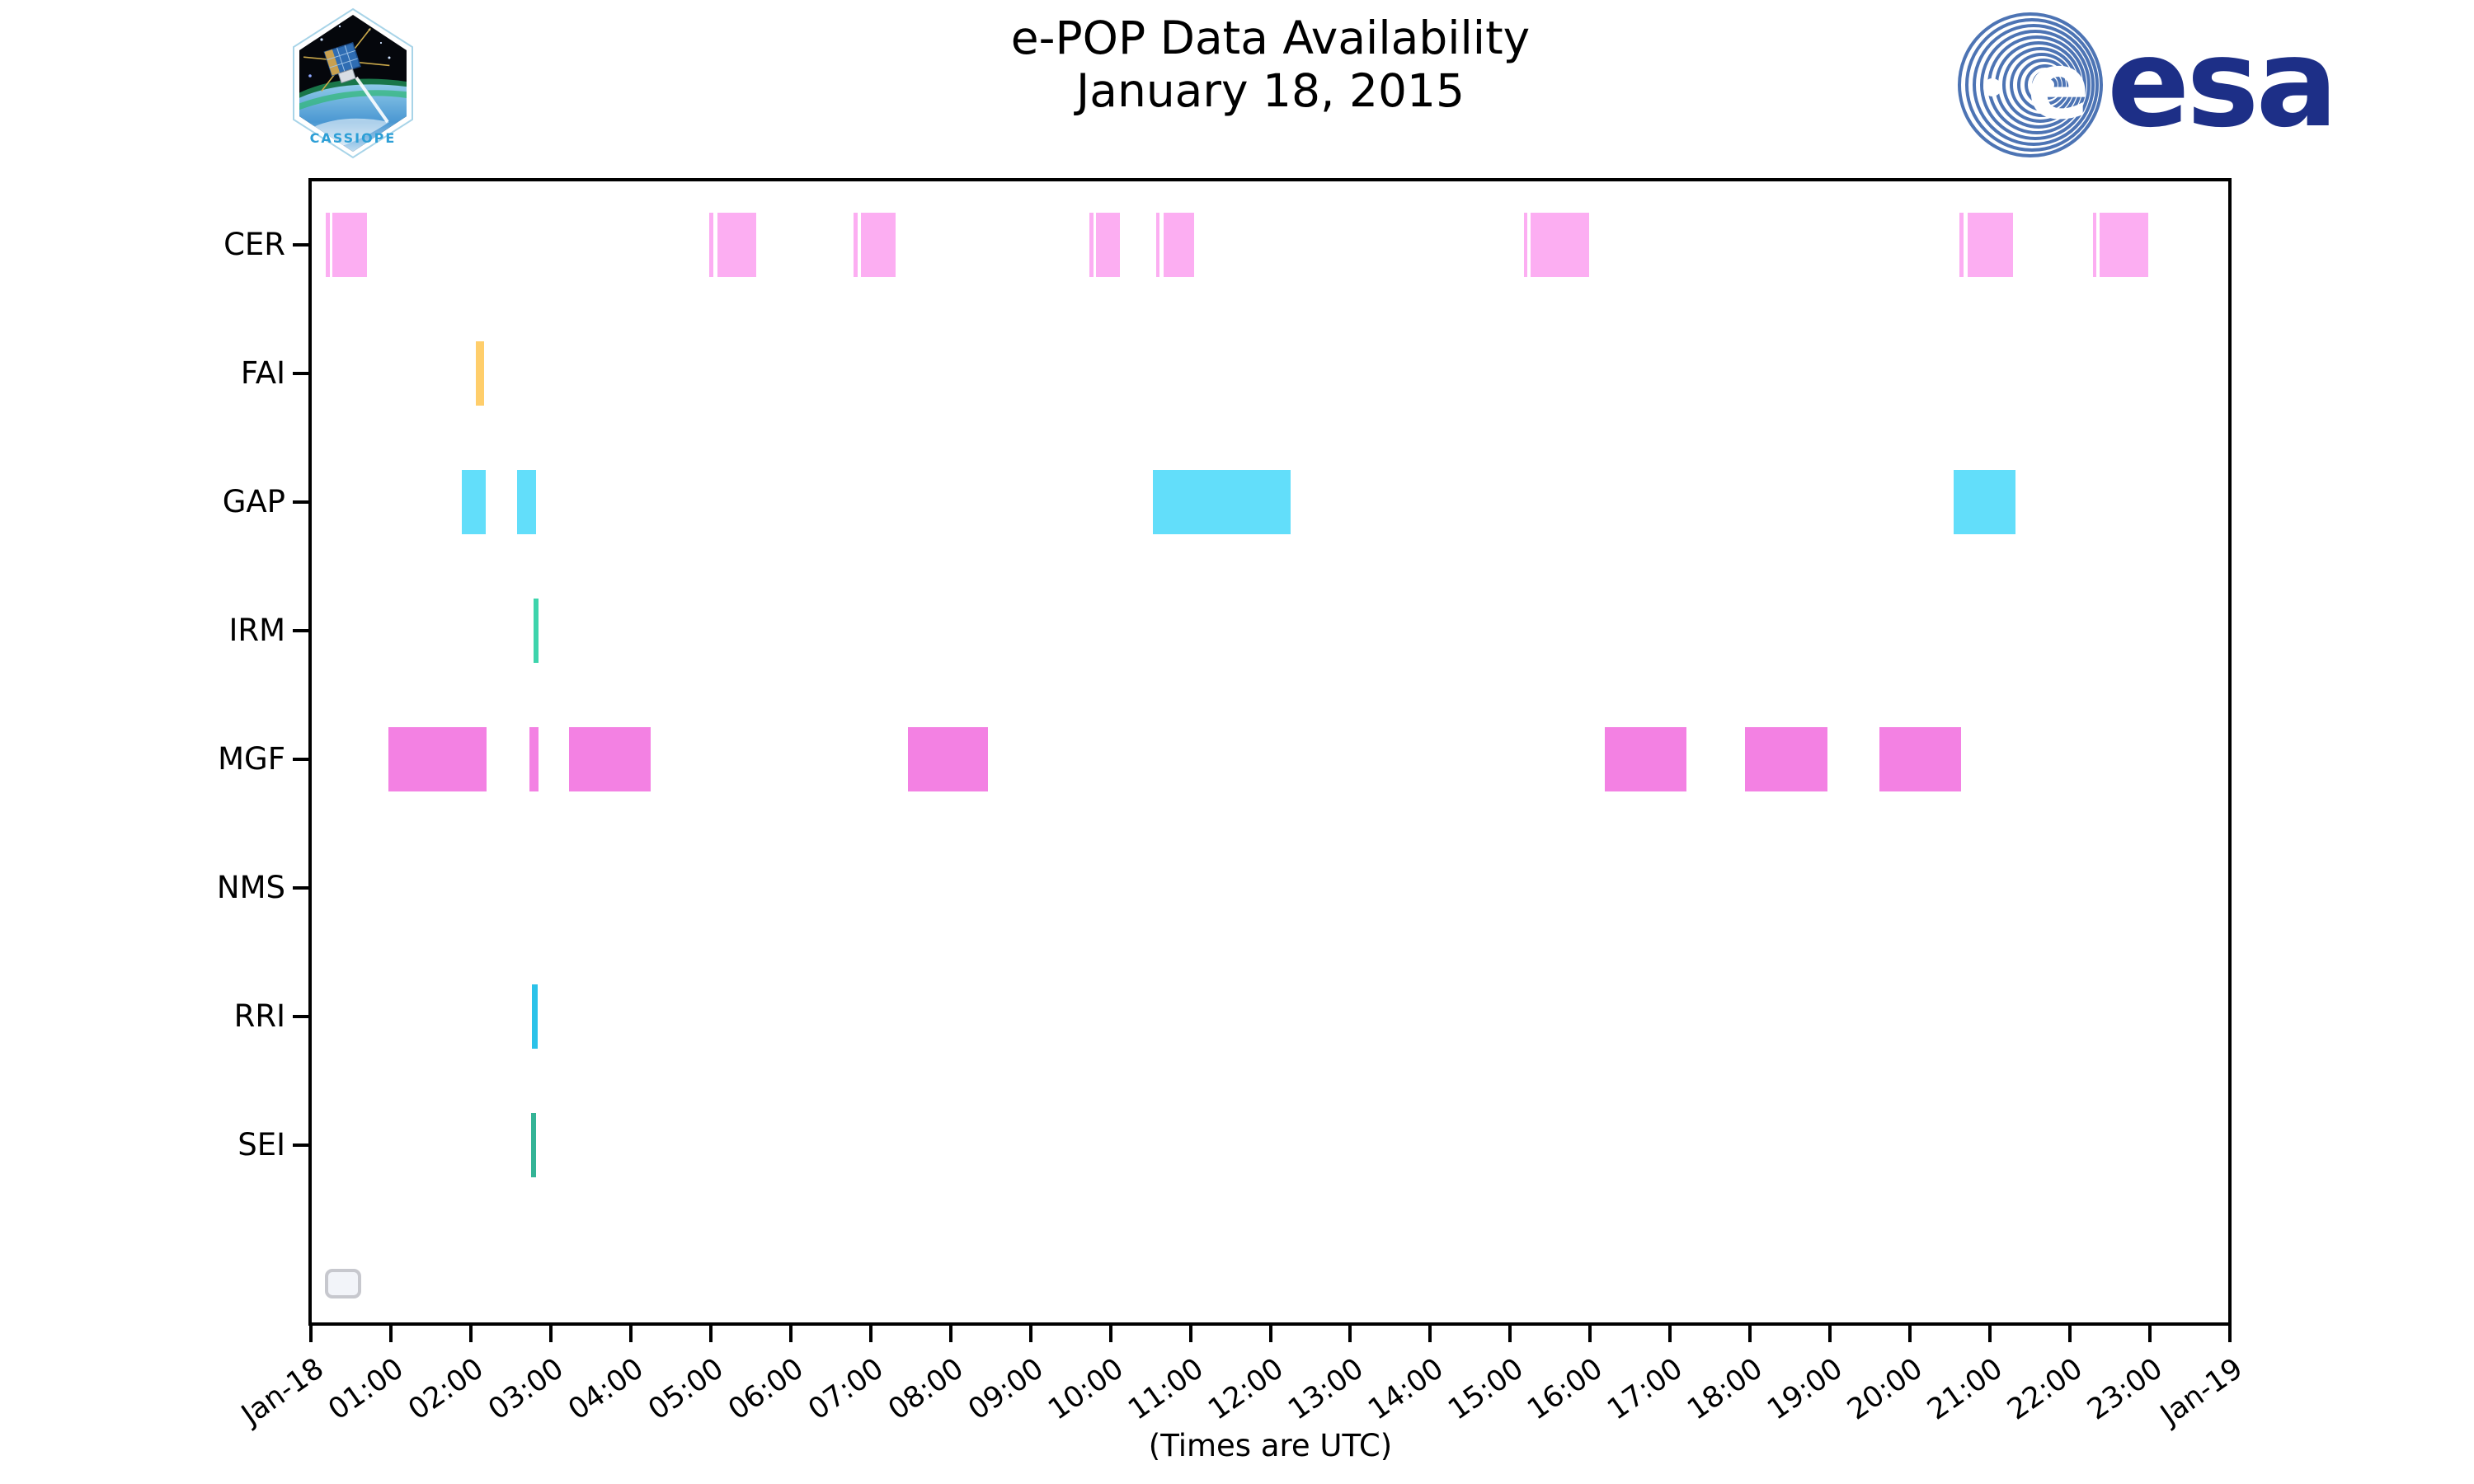  I want to click on esa-logo: e esa, so click(2148, 84).